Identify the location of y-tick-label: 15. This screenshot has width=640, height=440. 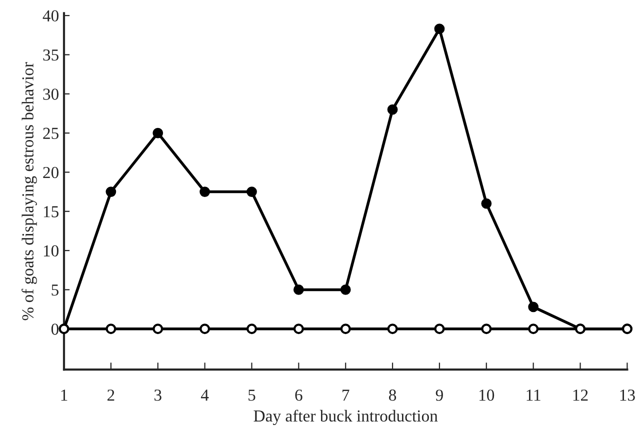
(51, 212).